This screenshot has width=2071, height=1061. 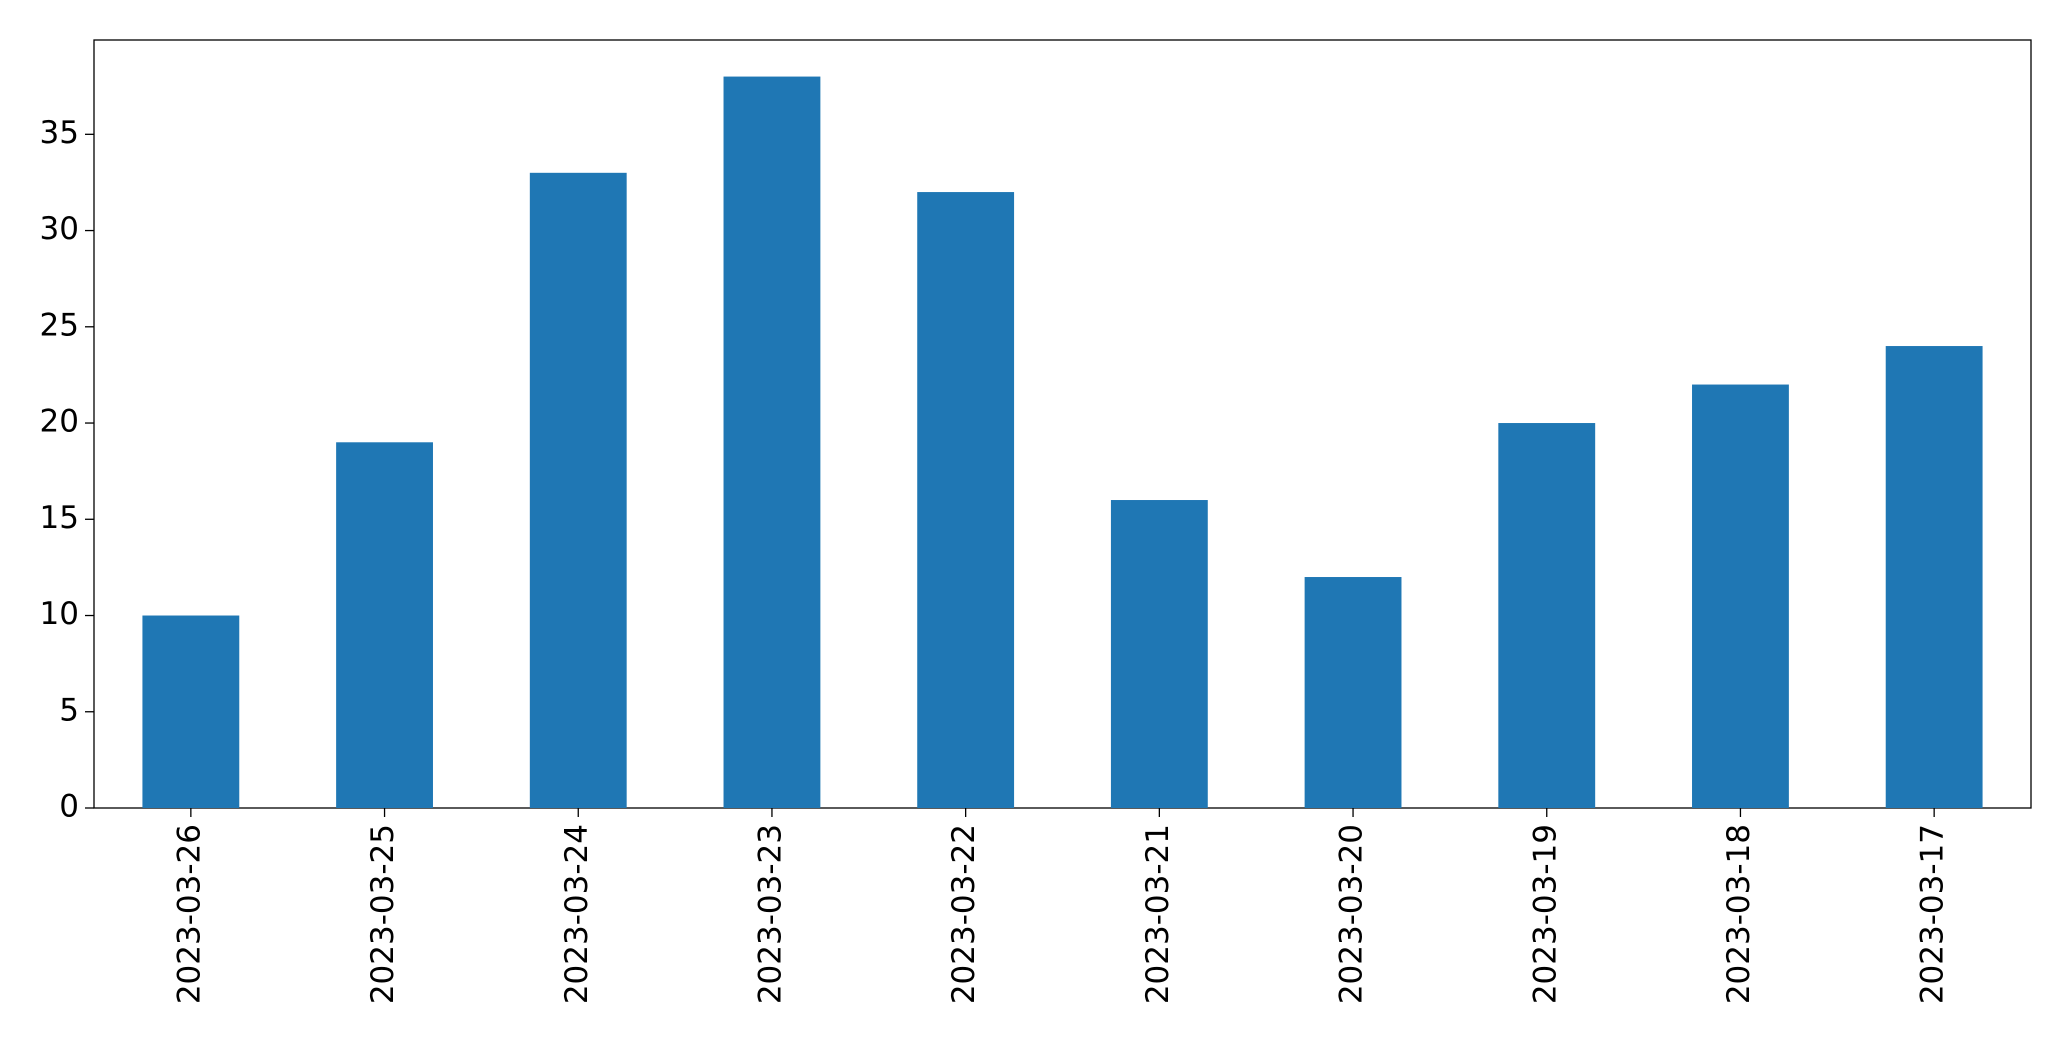 What do you see at coordinates (383, 914) in the screenshot?
I see `x-tick-label: 2023-03-25` at bounding box center [383, 914].